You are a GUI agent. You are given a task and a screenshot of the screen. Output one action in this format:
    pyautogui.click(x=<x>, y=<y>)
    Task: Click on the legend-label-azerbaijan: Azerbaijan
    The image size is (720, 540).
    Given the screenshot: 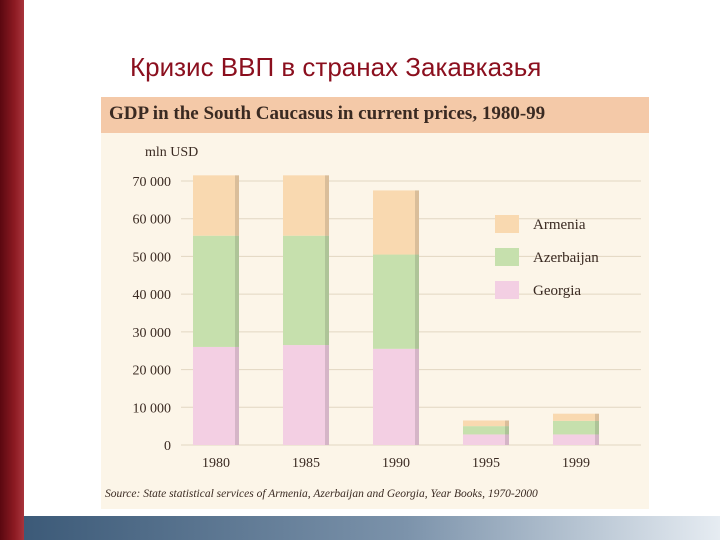 What is the action you would take?
    pyautogui.click(x=566, y=258)
    